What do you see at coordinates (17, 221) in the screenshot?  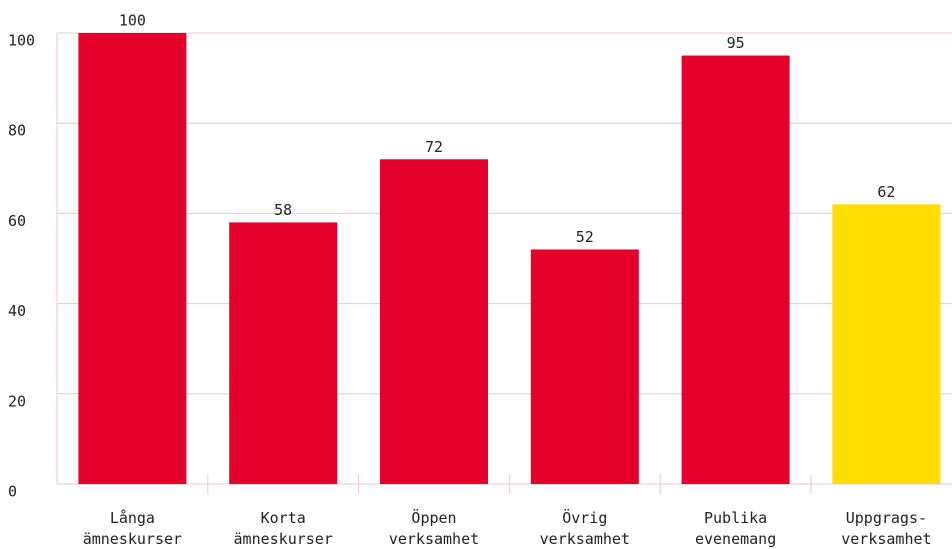 I see `y-tick-label: 60` at bounding box center [17, 221].